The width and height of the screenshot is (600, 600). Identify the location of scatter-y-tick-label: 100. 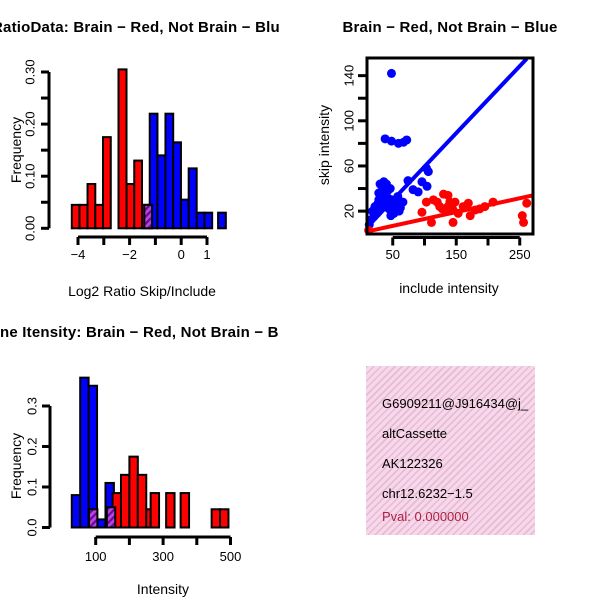
(349, 121).